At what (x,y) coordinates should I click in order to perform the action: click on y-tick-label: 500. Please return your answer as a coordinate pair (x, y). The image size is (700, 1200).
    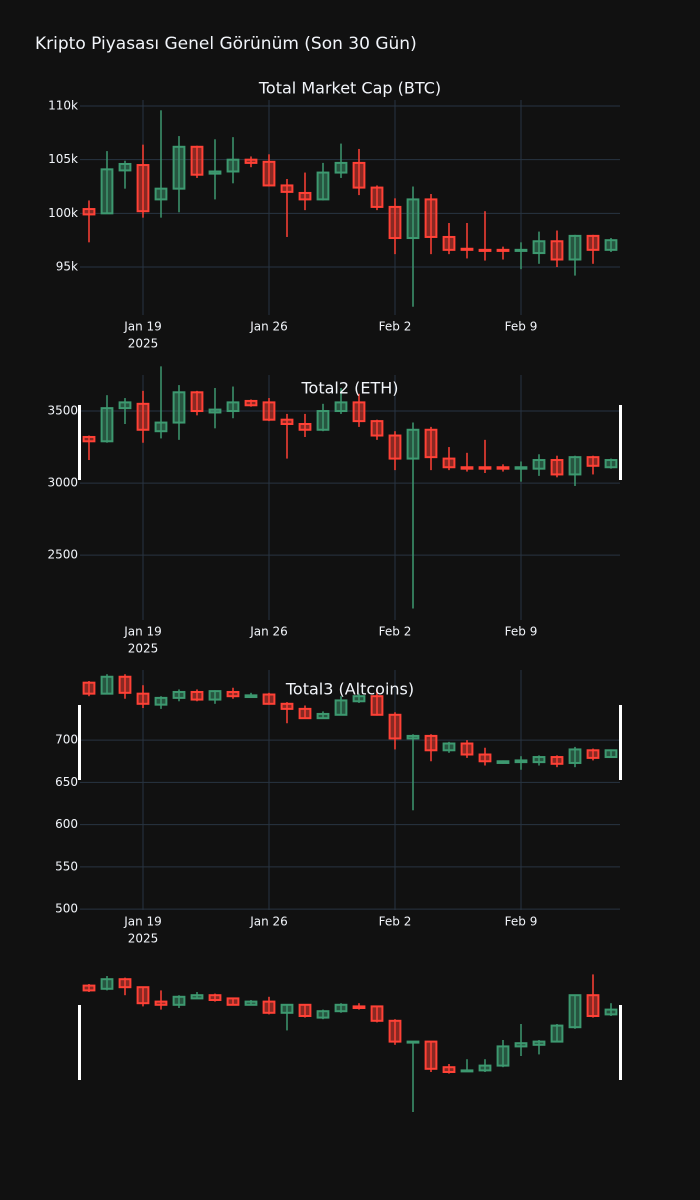
    Looking at the image, I should click on (66, 909).